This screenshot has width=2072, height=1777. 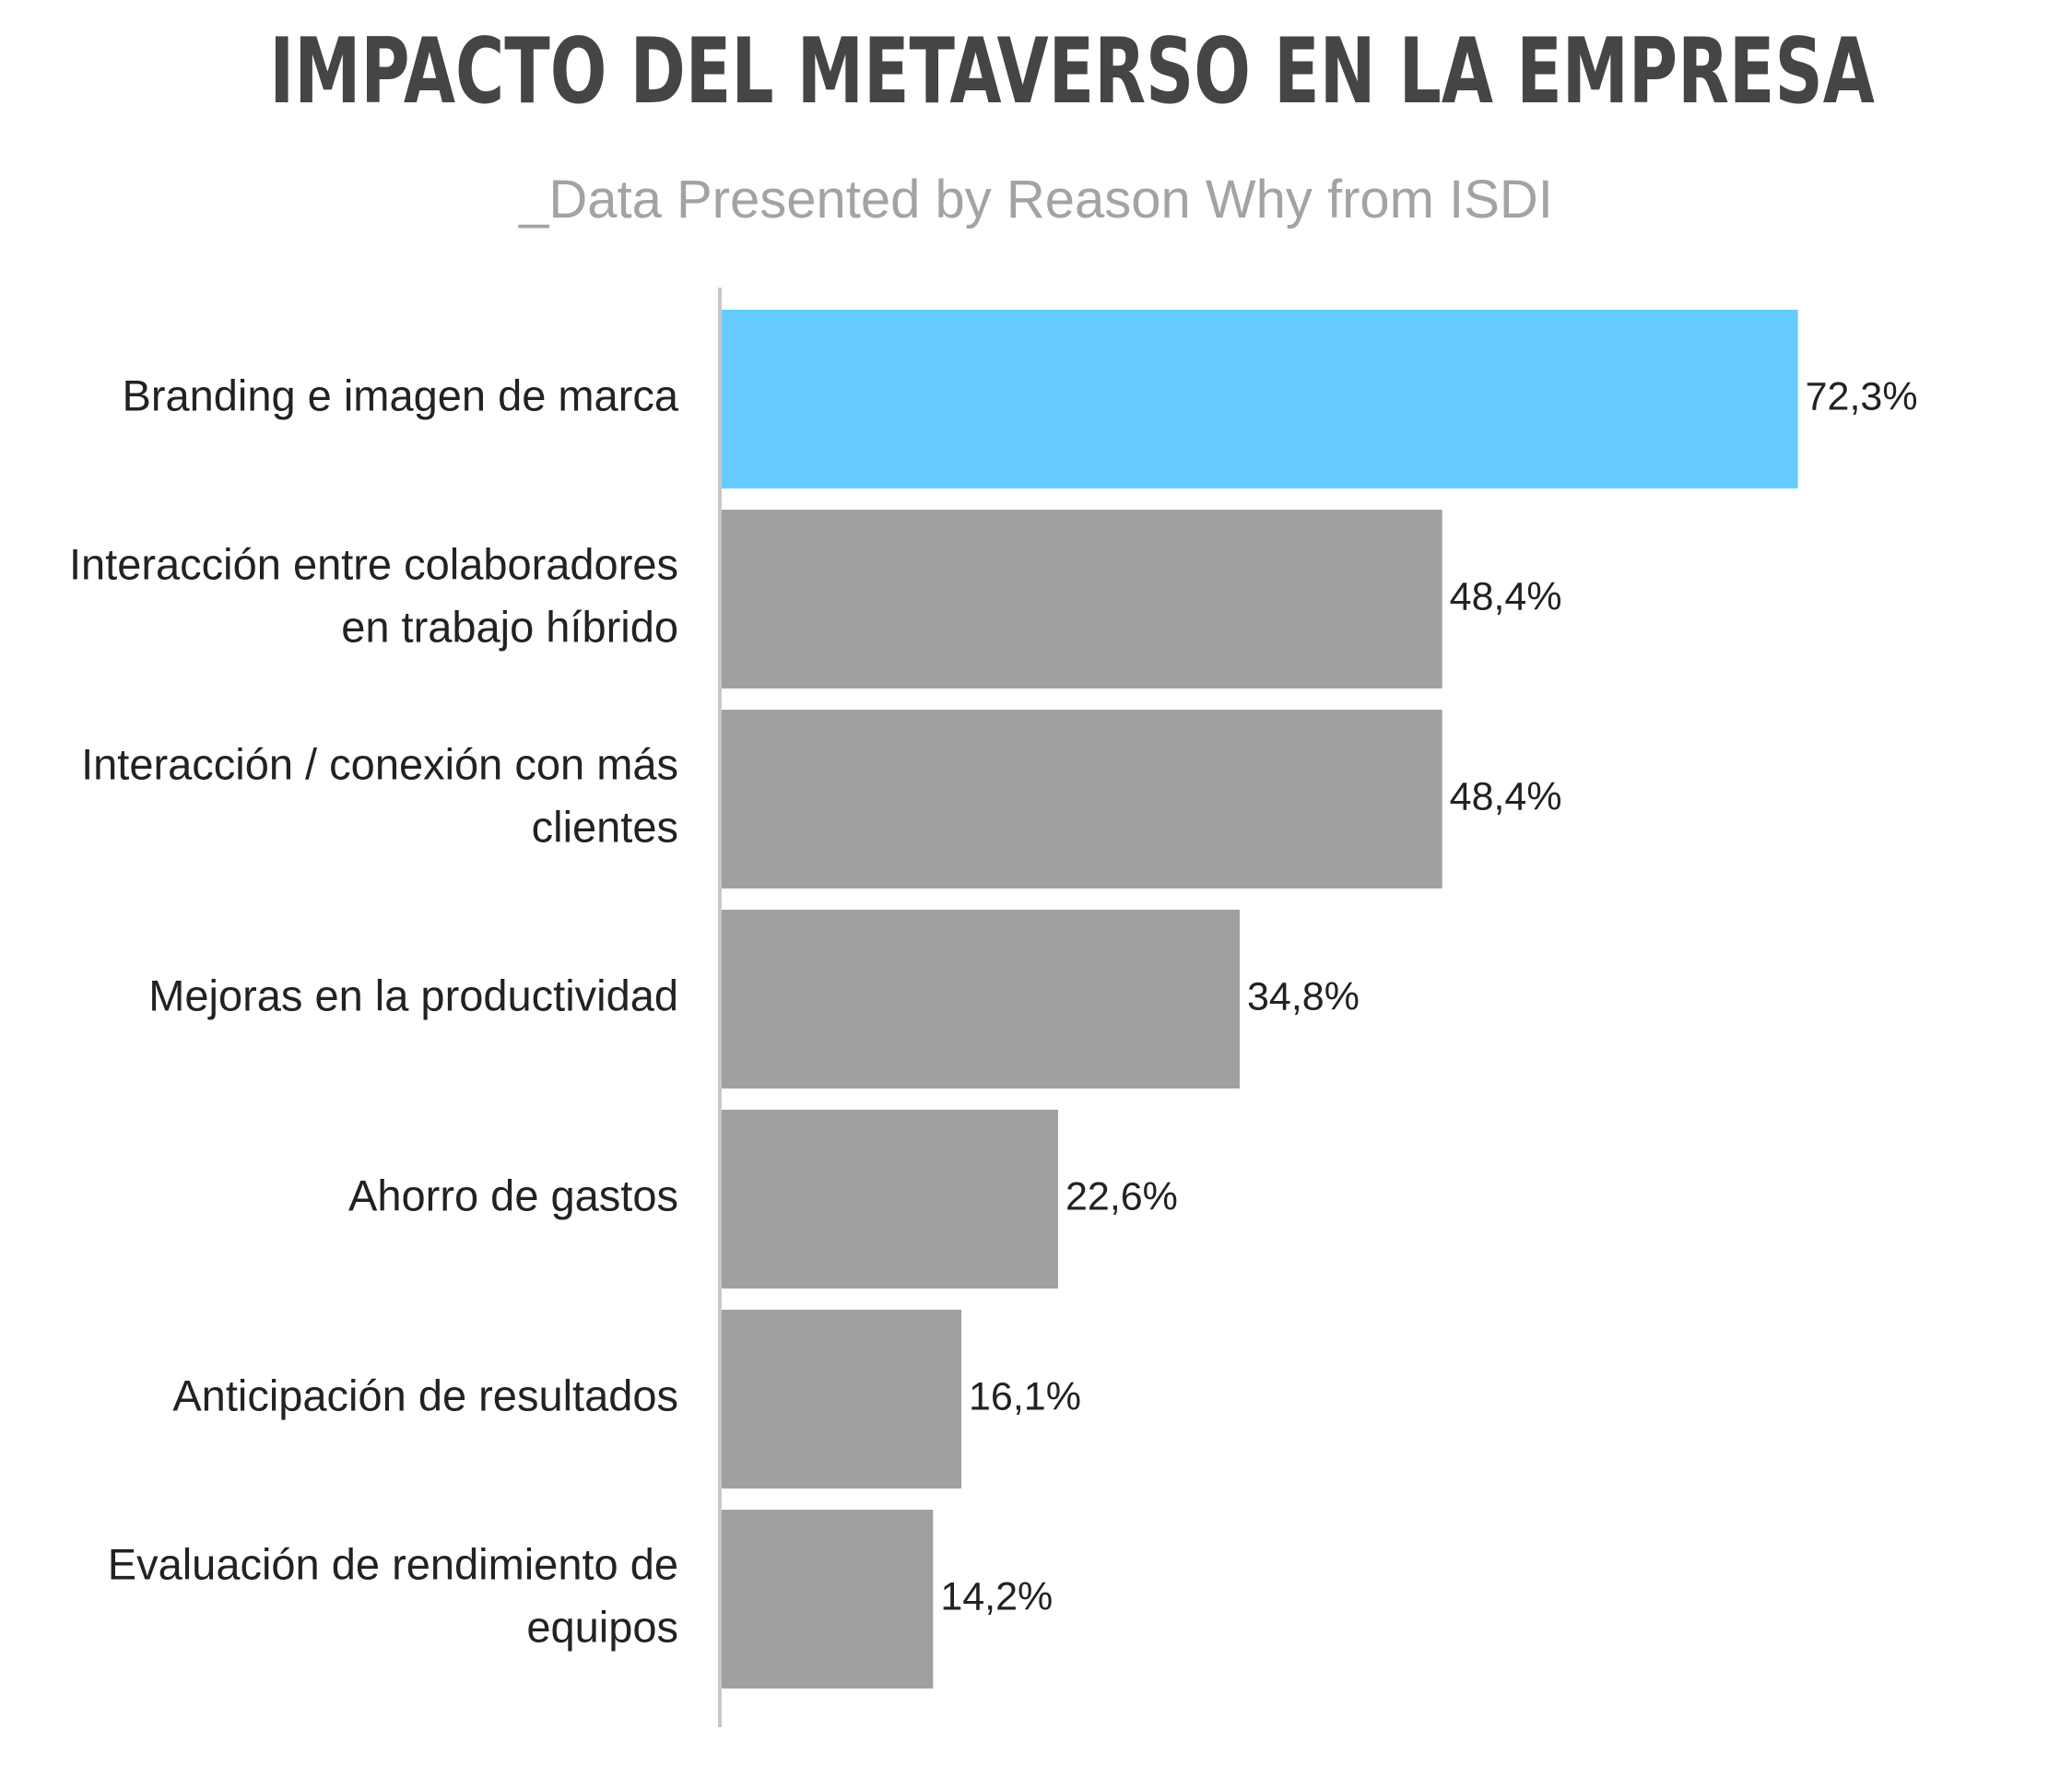 What do you see at coordinates (1121, 1196) in the screenshot?
I see `value-label-5: 22,6%` at bounding box center [1121, 1196].